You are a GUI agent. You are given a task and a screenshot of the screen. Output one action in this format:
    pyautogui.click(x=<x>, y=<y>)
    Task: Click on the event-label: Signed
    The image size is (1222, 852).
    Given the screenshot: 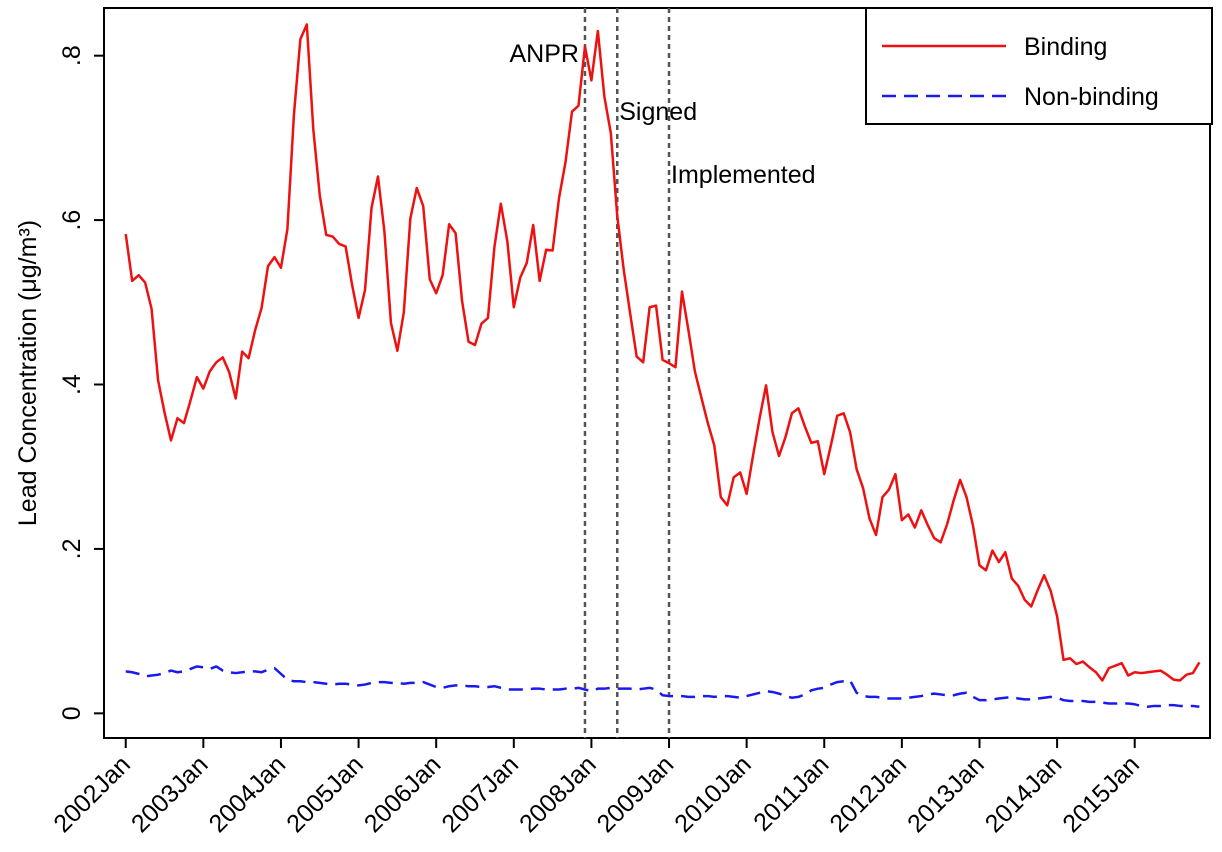 What is the action you would take?
    pyautogui.click(x=658, y=112)
    